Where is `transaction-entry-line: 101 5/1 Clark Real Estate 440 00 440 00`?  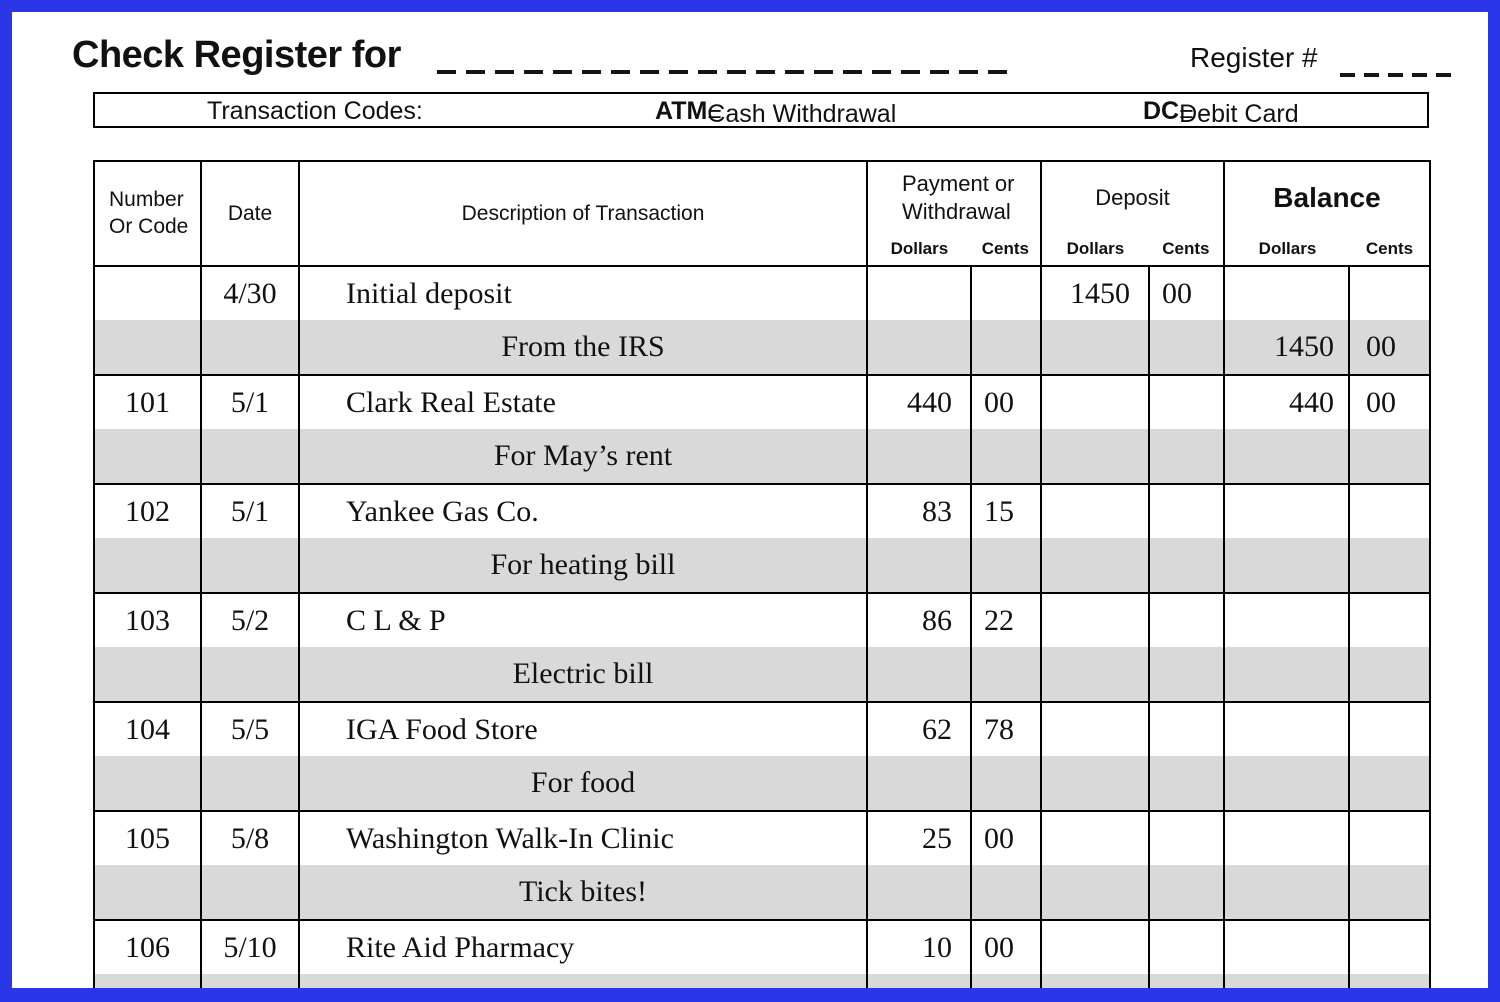 transaction-entry-line: 101 5/1 Clark Real Estate 440 00 440 00 is located at coordinates (762, 402).